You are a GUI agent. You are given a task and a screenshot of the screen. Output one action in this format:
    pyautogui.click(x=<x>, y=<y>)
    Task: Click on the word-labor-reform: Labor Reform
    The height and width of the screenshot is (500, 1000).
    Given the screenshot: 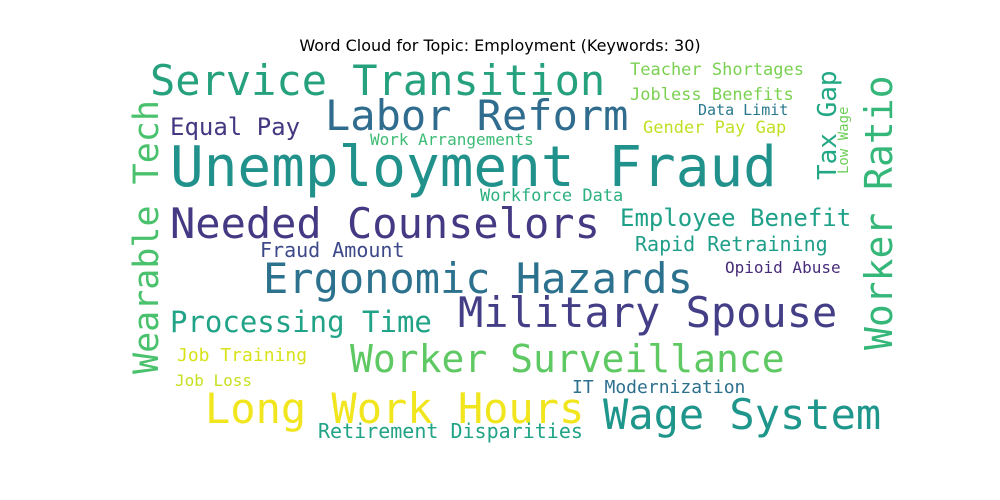 What is the action you would take?
    pyautogui.click(x=477, y=115)
    